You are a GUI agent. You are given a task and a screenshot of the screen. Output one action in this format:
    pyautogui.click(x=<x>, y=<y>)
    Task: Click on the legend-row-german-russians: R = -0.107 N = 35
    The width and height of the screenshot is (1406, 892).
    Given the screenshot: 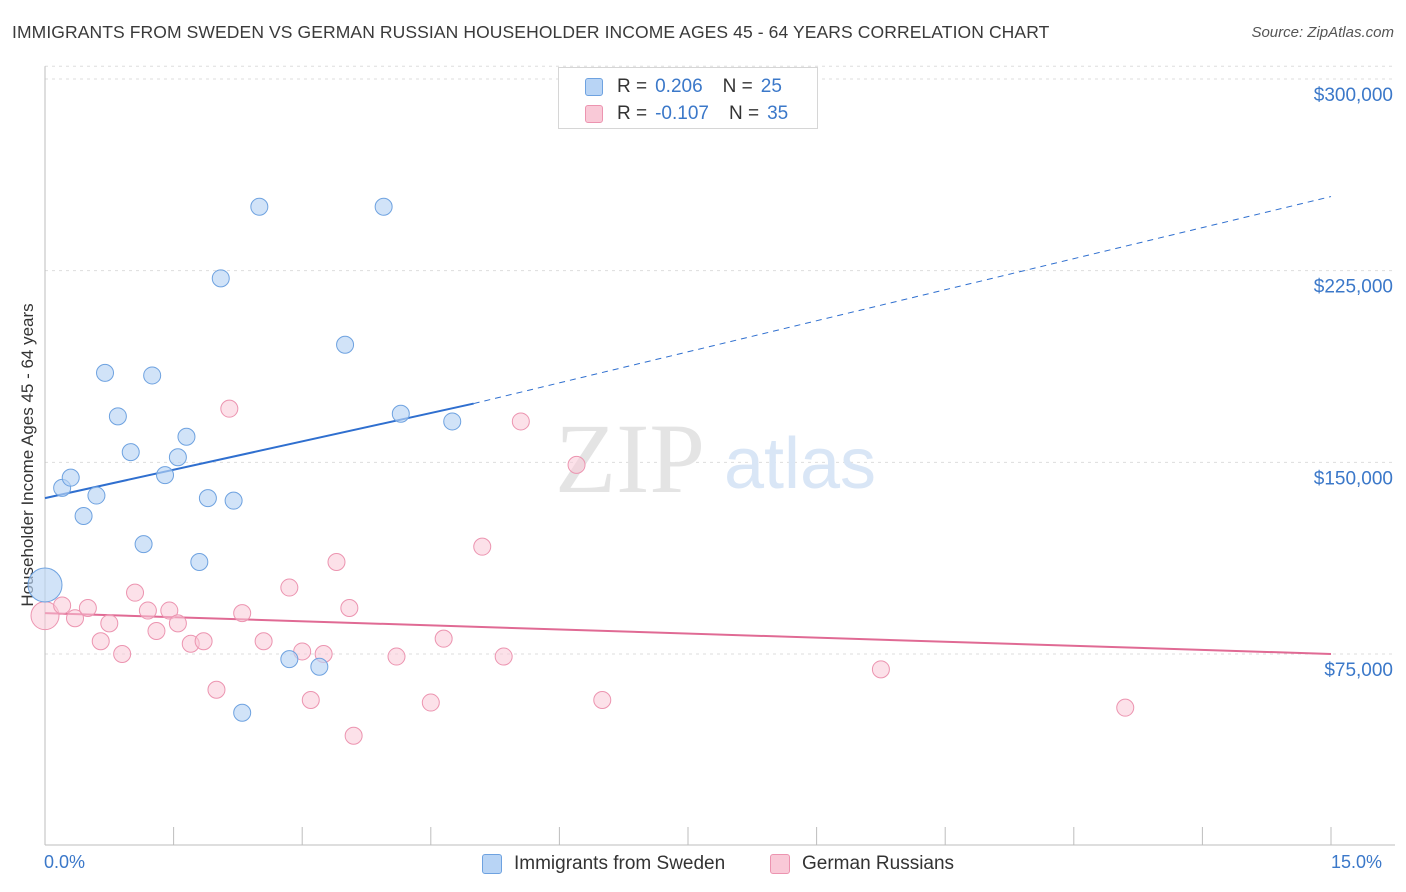 What is the action you would take?
    pyautogui.click(x=686, y=114)
    